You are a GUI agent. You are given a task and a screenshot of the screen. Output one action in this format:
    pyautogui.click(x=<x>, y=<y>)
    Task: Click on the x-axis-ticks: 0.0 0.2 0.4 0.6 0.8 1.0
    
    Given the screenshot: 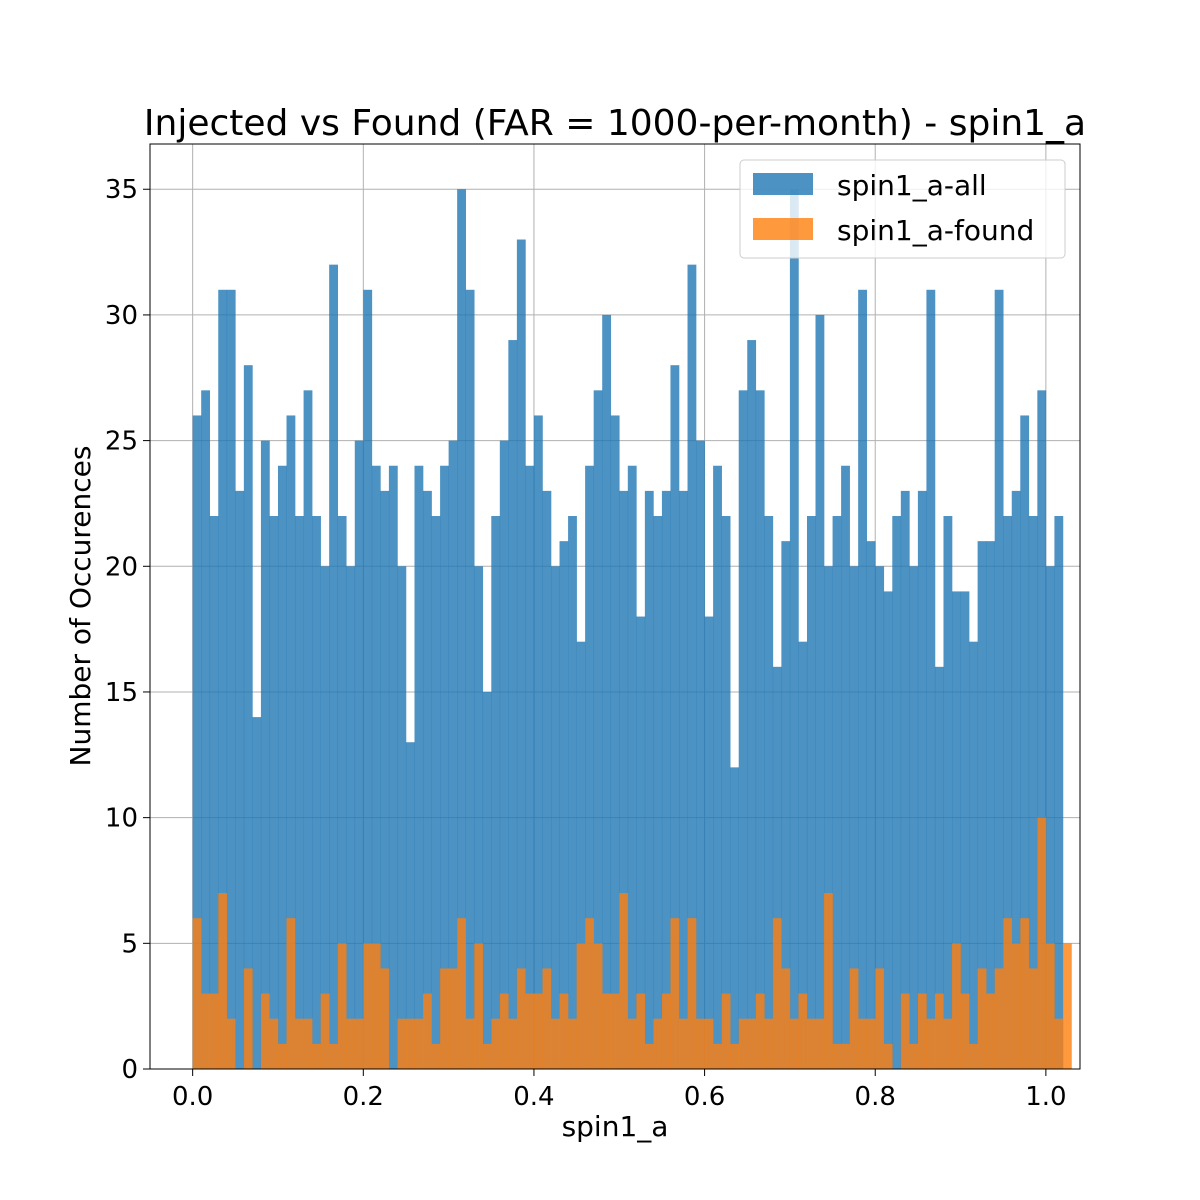 What is the action you would take?
    pyautogui.click(x=619, y=1090)
    